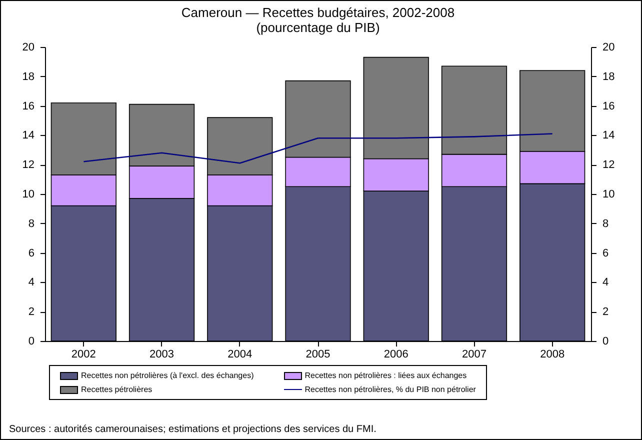 Image resolution: width=642 pixels, height=440 pixels. What do you see at coordinates (318, 12) in the screenshot?
I see `chart-title: Cameroun — Recettes budgétaires, 2002-2008` at bounding box center [318, 12].